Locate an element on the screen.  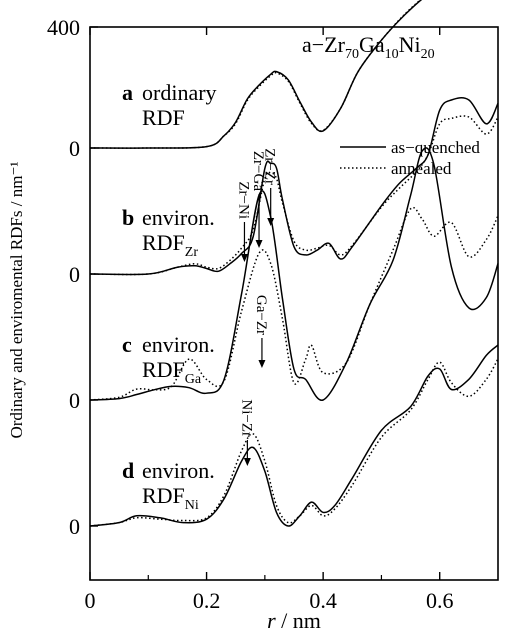
panel-c-line2: RDFGa is located at coordinates (172, 372).